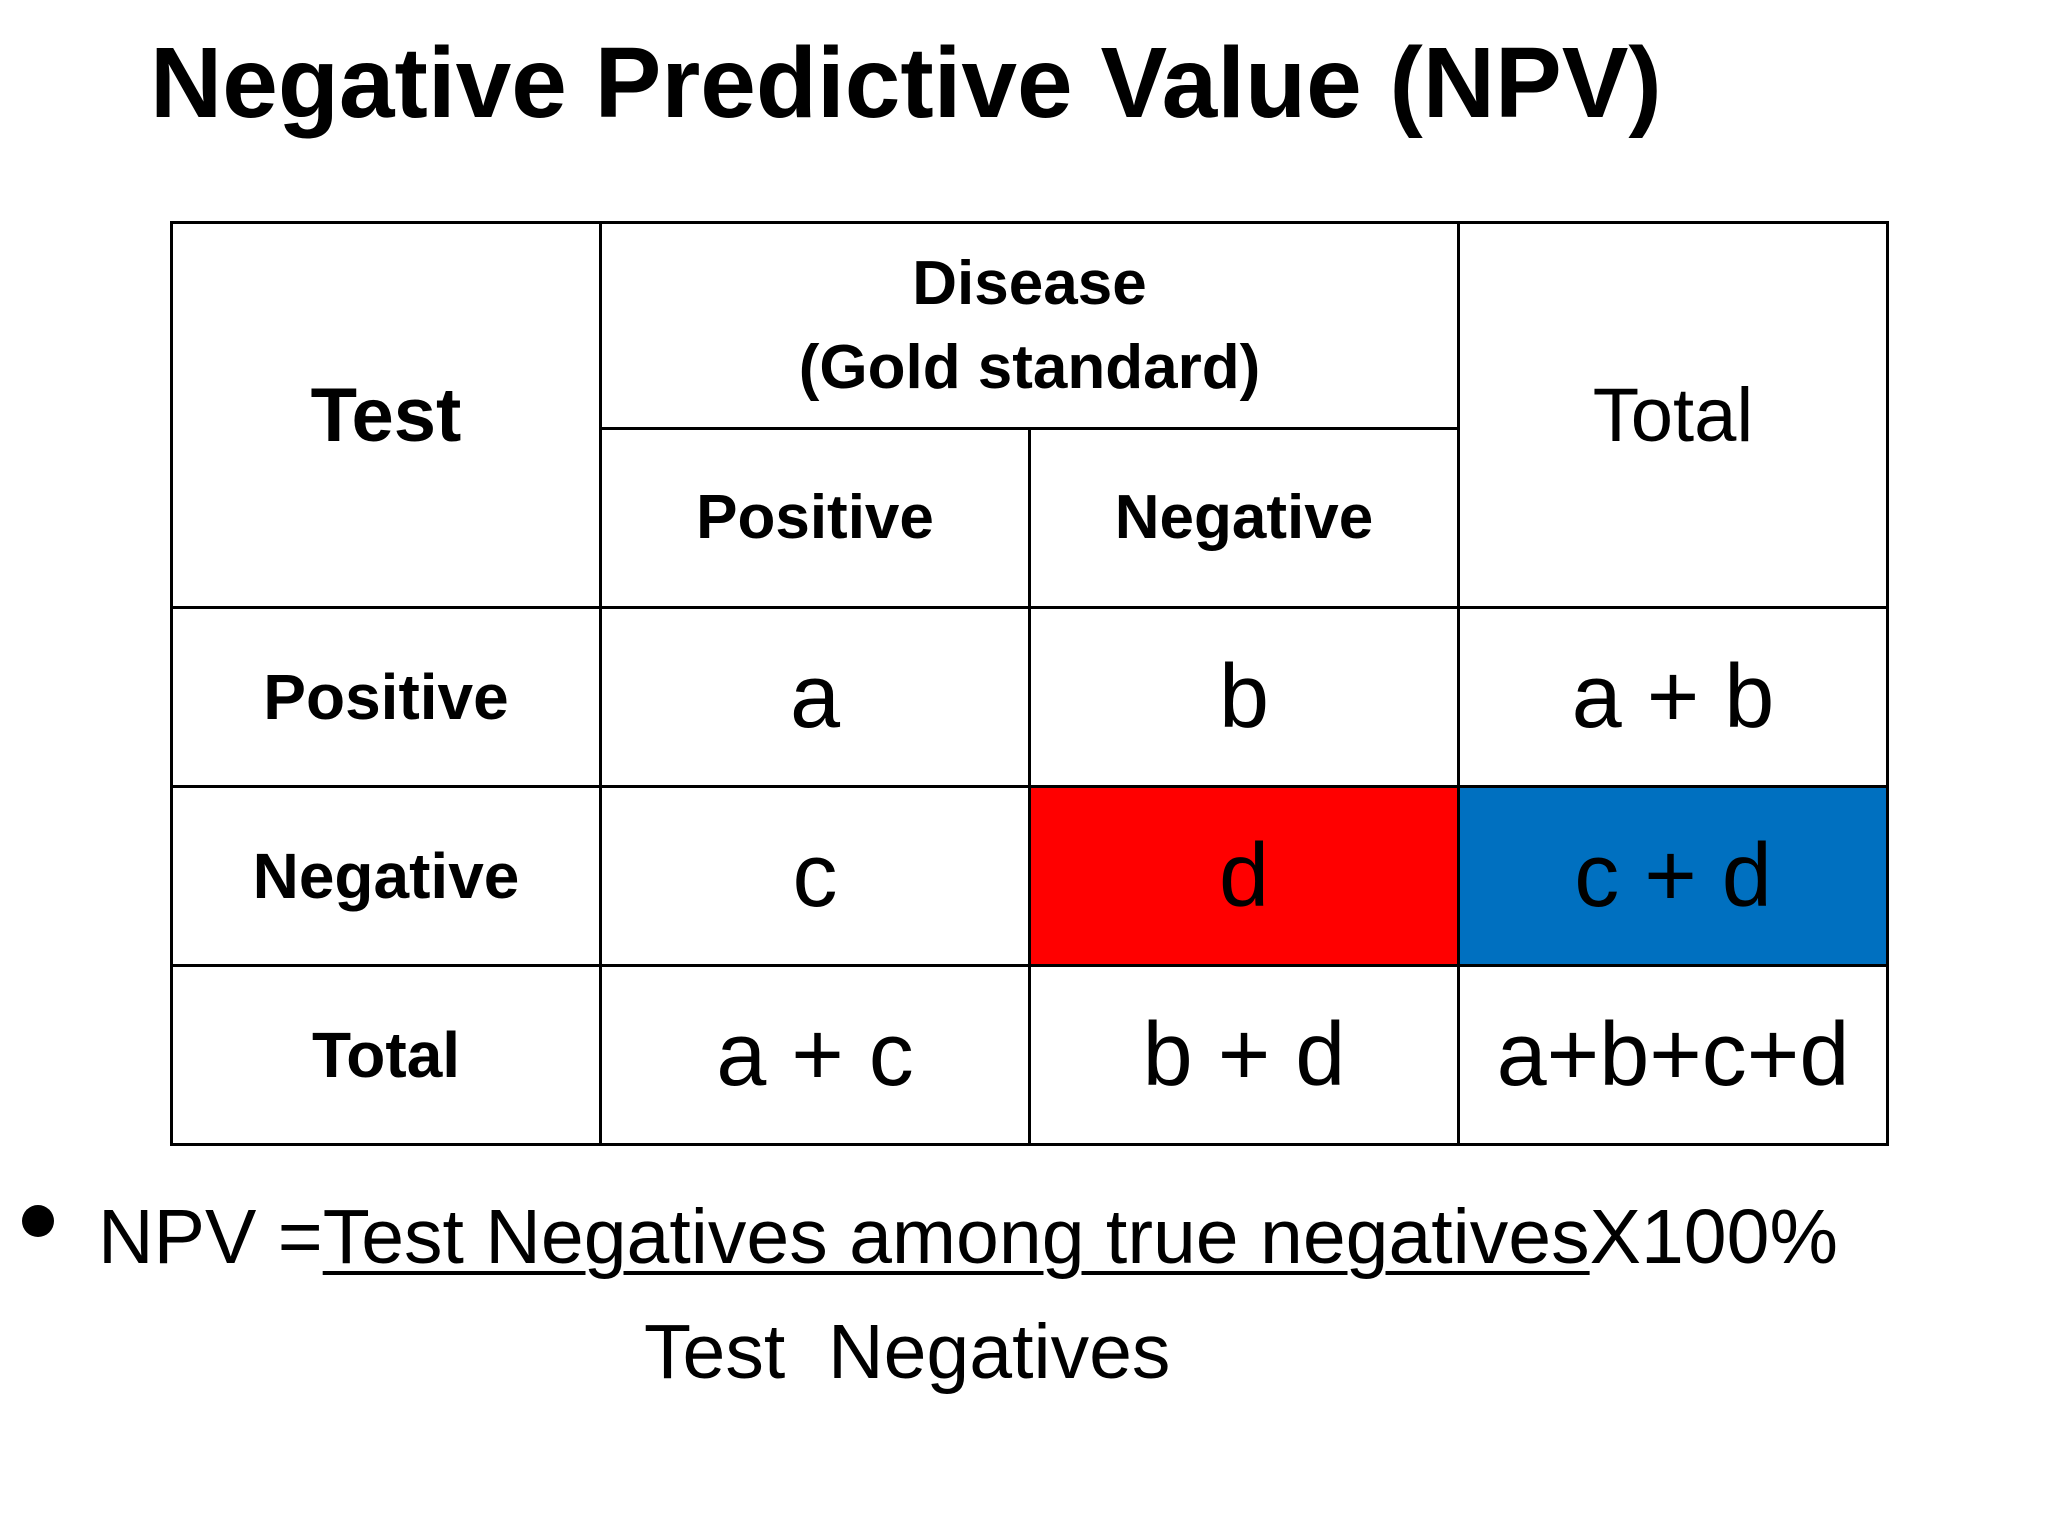 This screenshot has width=2048, height=1536. Describe the element at coordinates (815, 876) in the screenshot. I see `cell-c: c` at that location.